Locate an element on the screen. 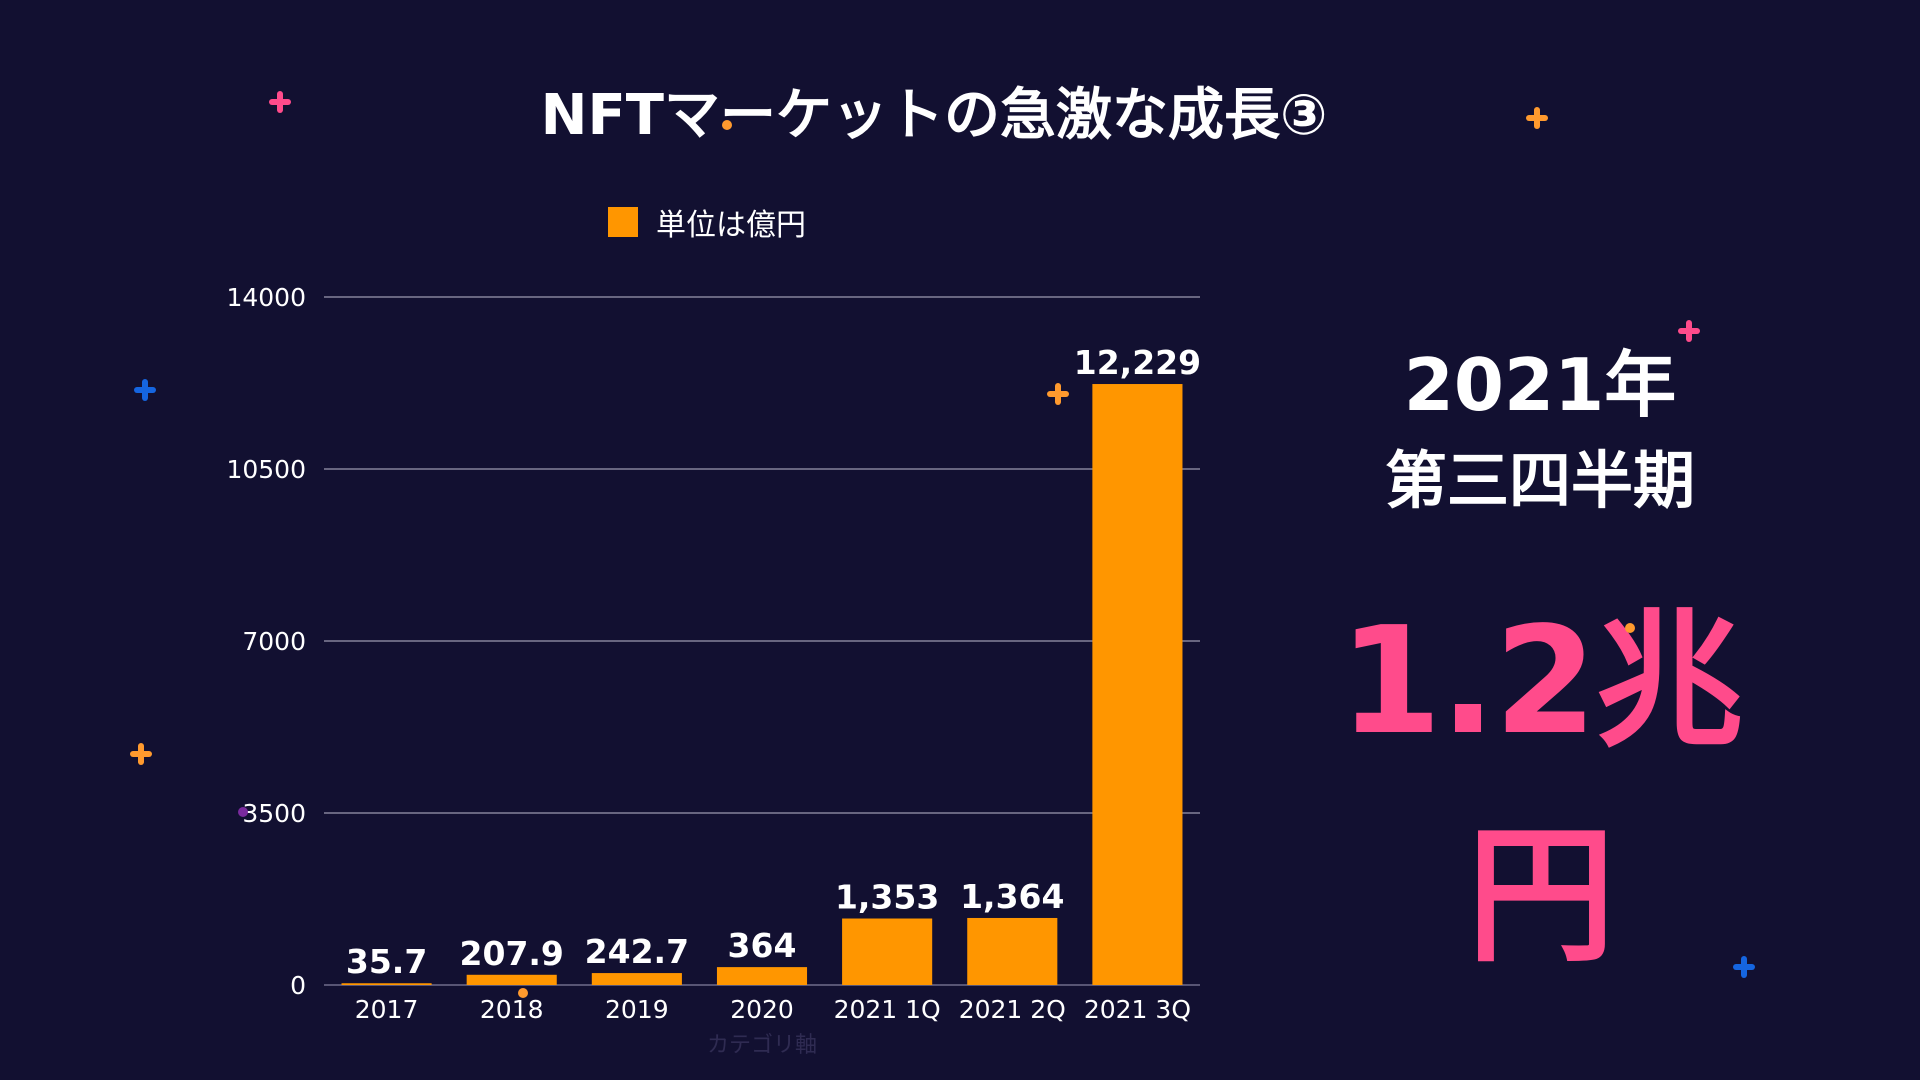 This screenshot has width=1920, height=1080. x-axis-categories: 2017 2018 2019 2020 2021 1Q 2021 2Q 2021 3Q is located at coordinates (773, 1009).